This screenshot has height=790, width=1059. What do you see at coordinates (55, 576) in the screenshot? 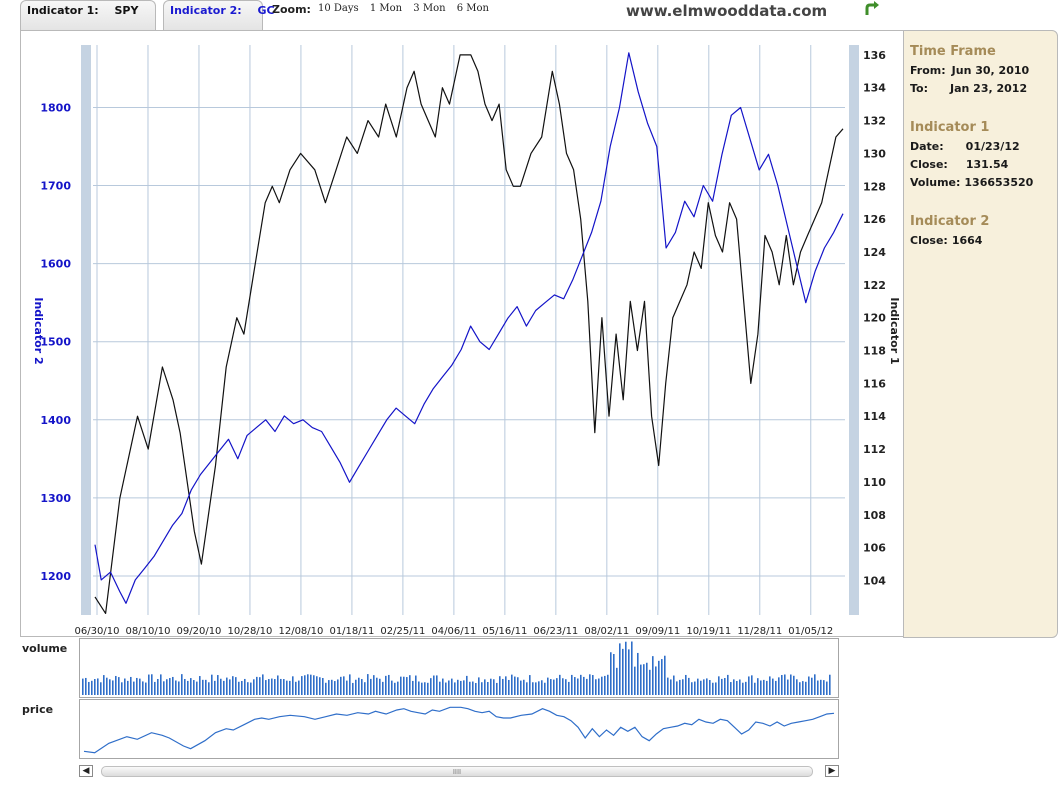
I see `left-tick-label: 1200` at bounding box center [55, 576].